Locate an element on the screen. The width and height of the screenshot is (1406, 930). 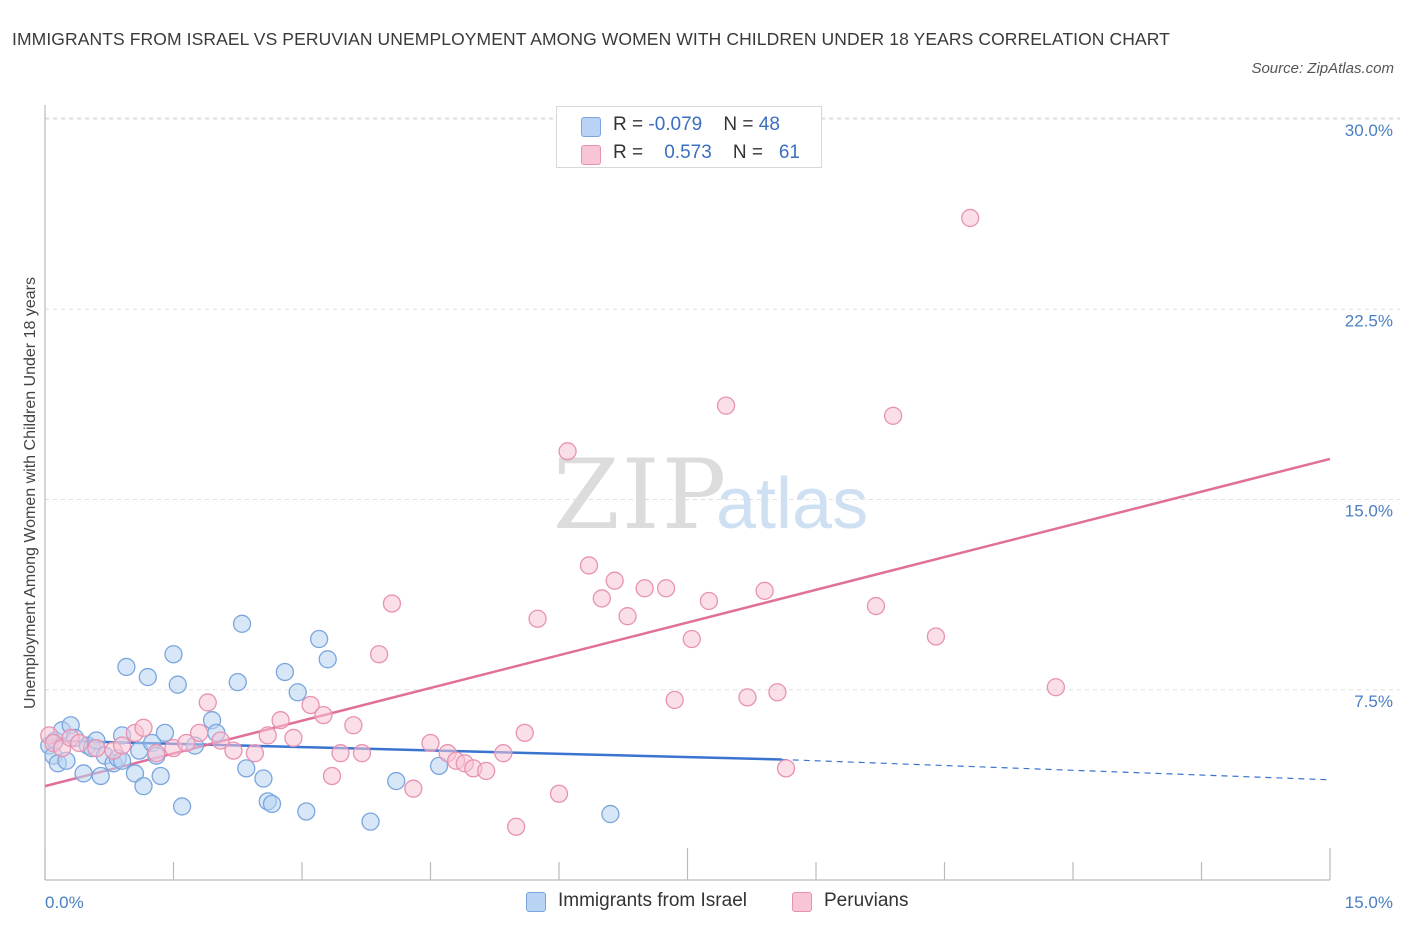
r-value-peru: 0.573 is located at coordinates (688, 152).